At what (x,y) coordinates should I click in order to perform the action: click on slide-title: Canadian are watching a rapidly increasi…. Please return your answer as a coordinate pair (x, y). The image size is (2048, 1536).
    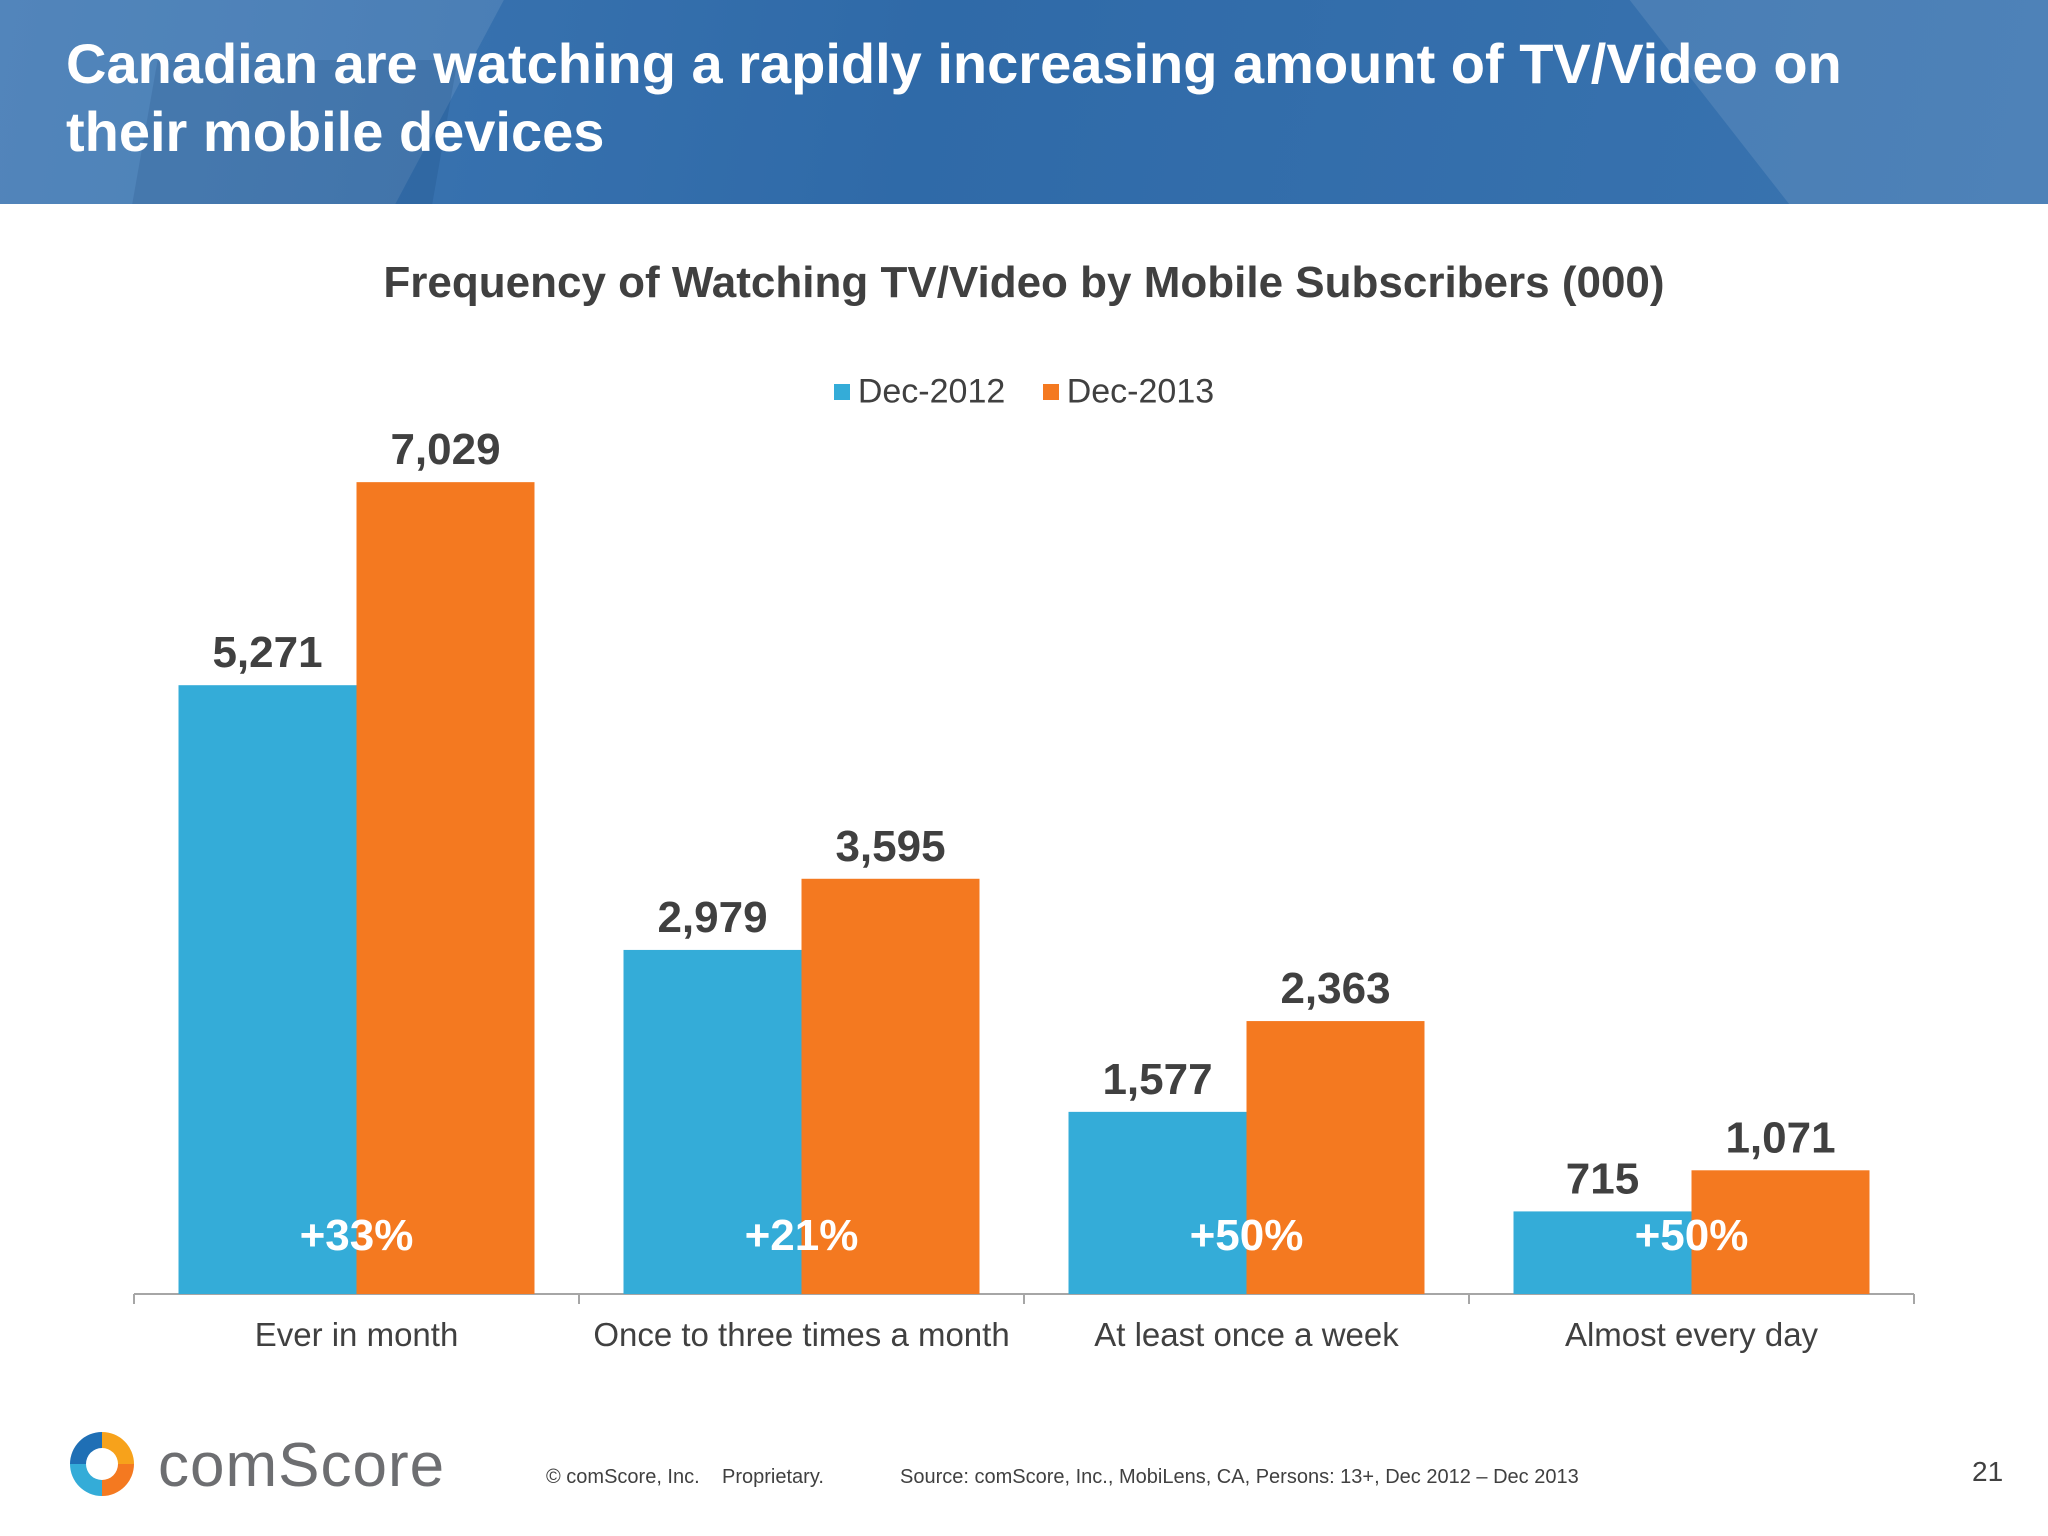
    Looking at the image, I should click on (954, 97).